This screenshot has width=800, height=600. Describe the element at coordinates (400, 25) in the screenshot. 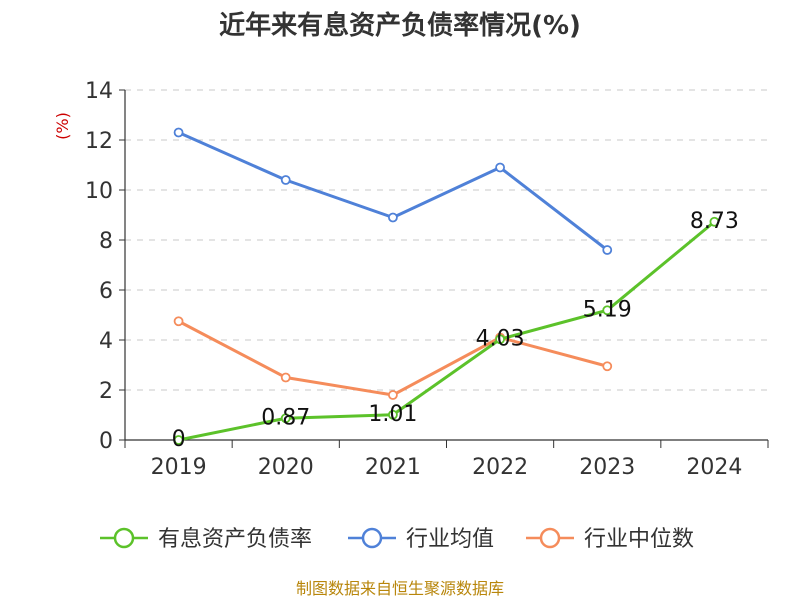

I see `chart-title: 近年来有息资产负债率情况(%)` at that location.